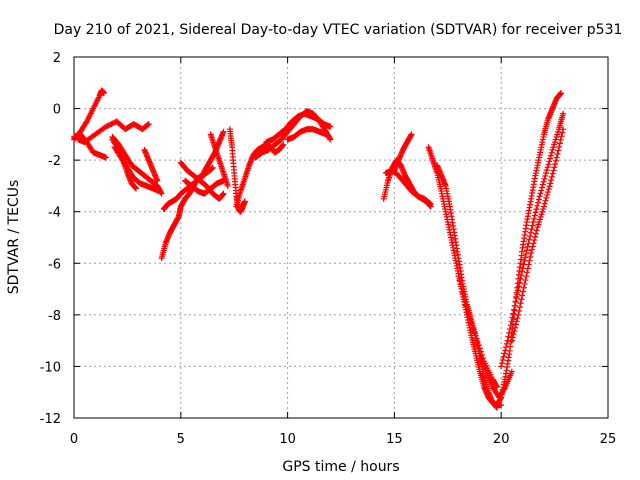 Image resolution: width=640 pixels, height=480 pixels. Describe the element at coordinates (394, 439) in the screenshot. I see `x-tick-label: 15` at that location.